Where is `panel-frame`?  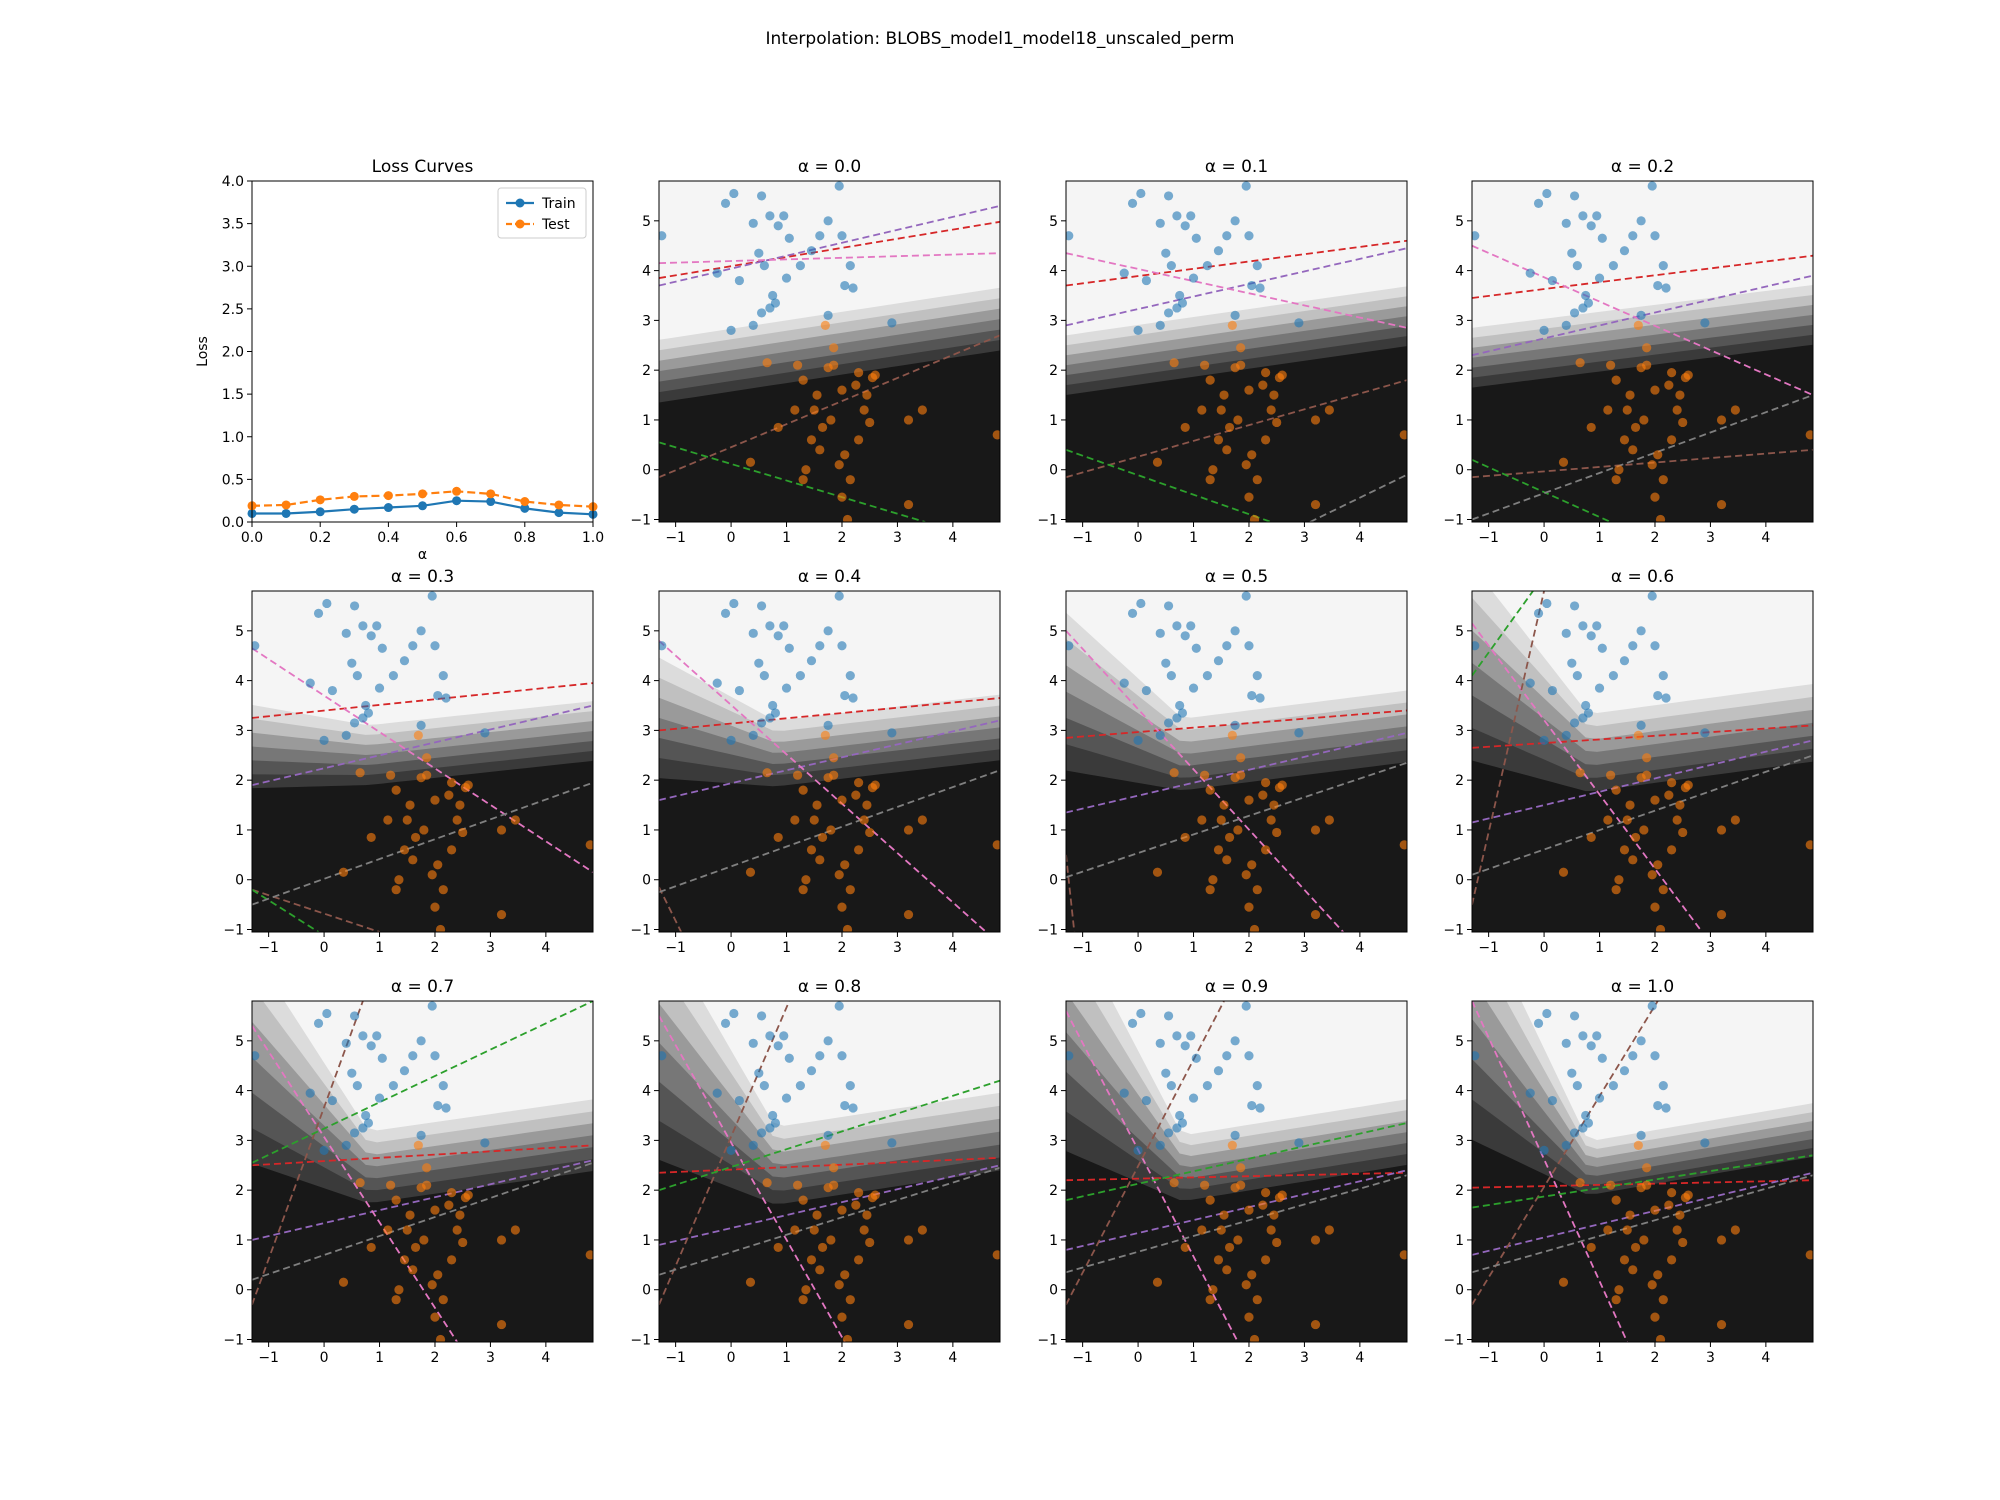
panel-frame is located at coordinates (1642, 1171).